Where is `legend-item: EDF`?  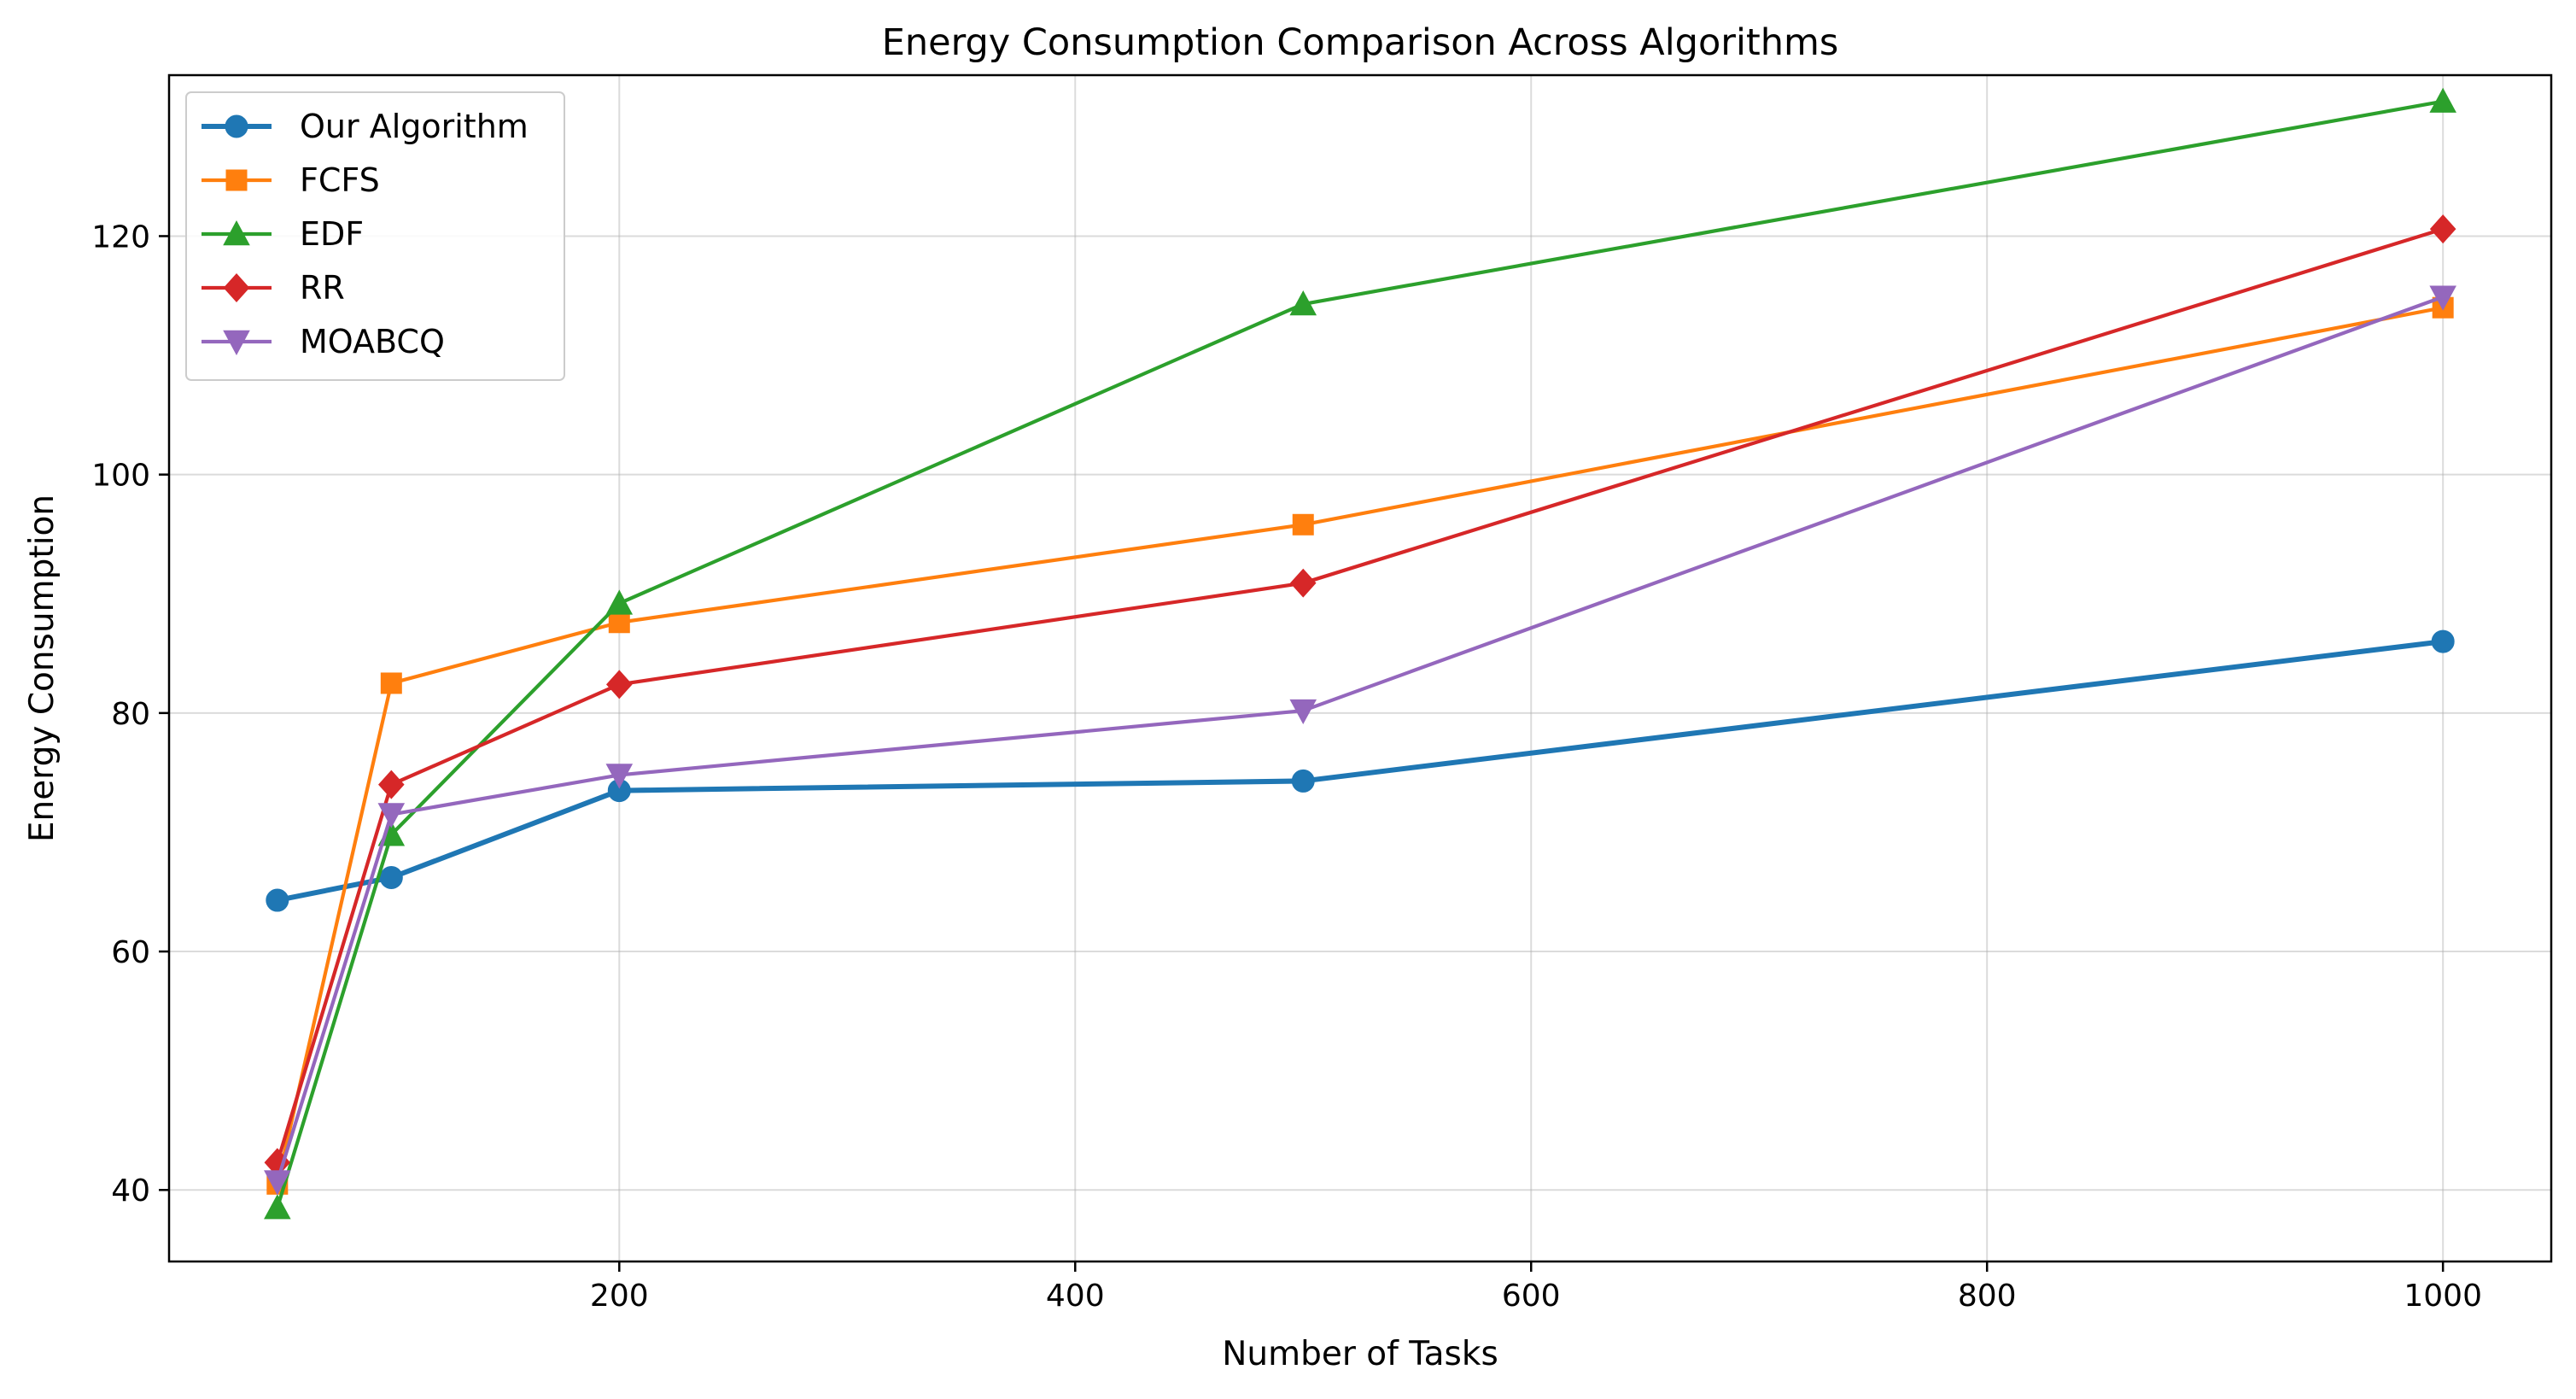 legend-item: EDF is located at coordinates (283, 234).